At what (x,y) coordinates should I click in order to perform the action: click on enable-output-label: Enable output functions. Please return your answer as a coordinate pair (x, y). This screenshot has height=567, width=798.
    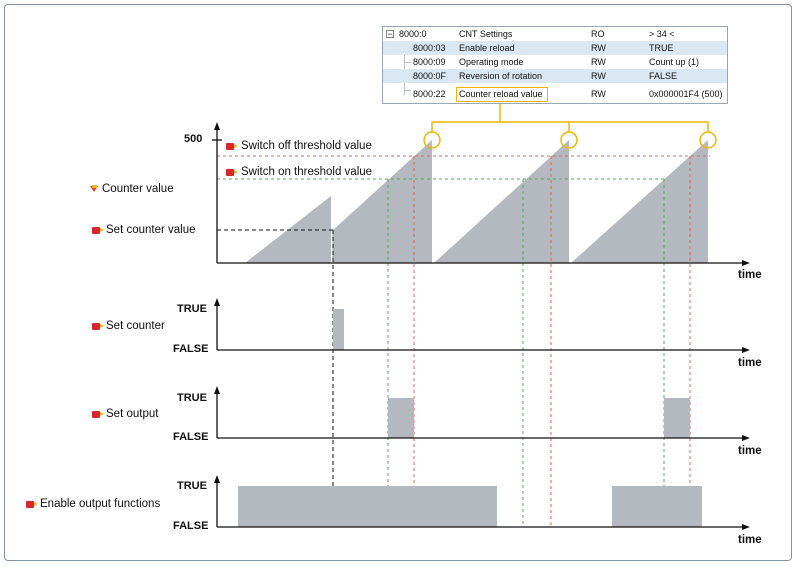
    Looking at the image, I should click on (93, 504).